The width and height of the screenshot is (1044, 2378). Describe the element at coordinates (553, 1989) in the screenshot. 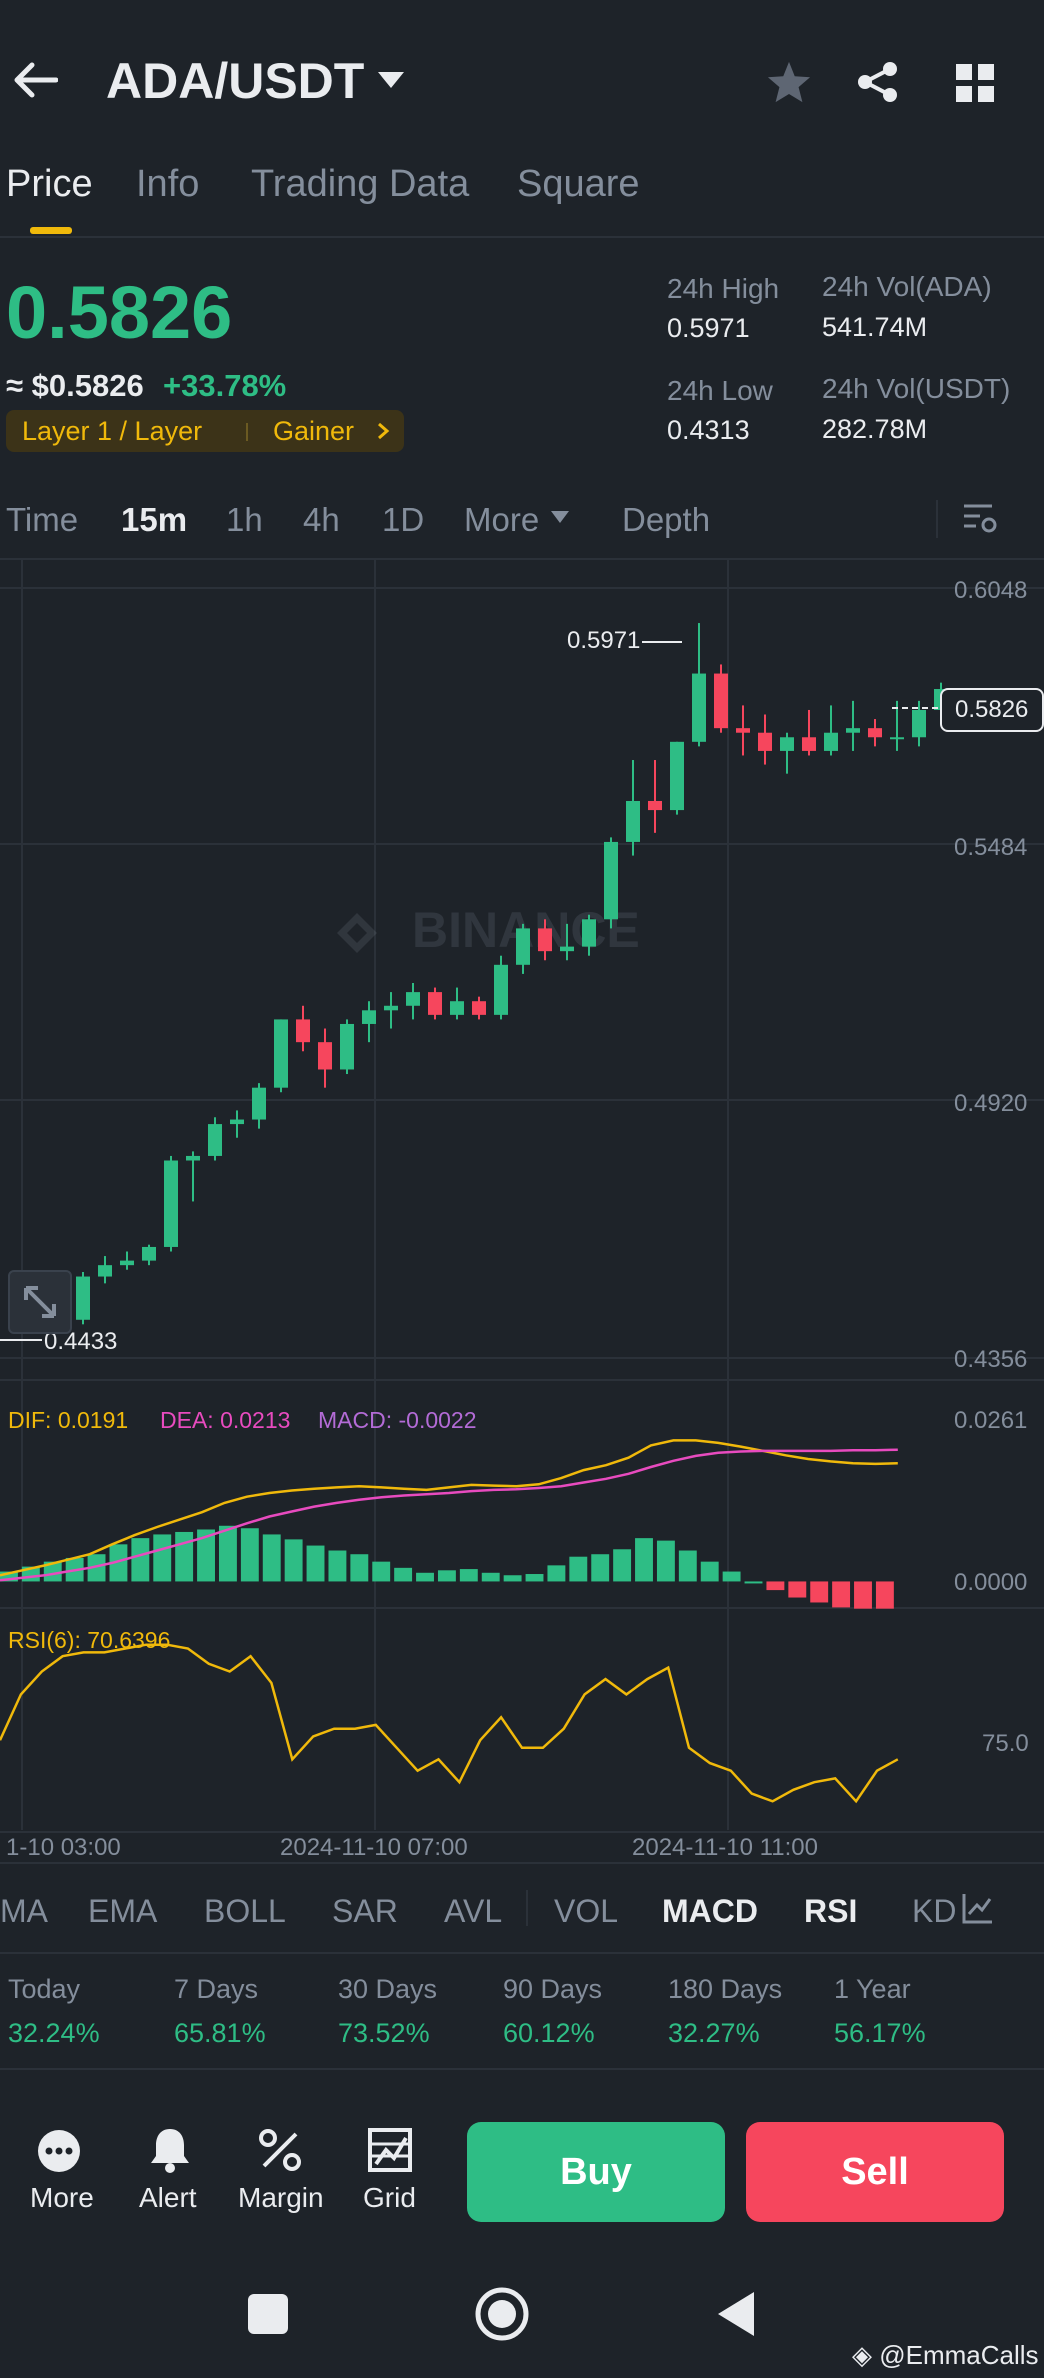

I see `perf-label: 90 Days` at that location.